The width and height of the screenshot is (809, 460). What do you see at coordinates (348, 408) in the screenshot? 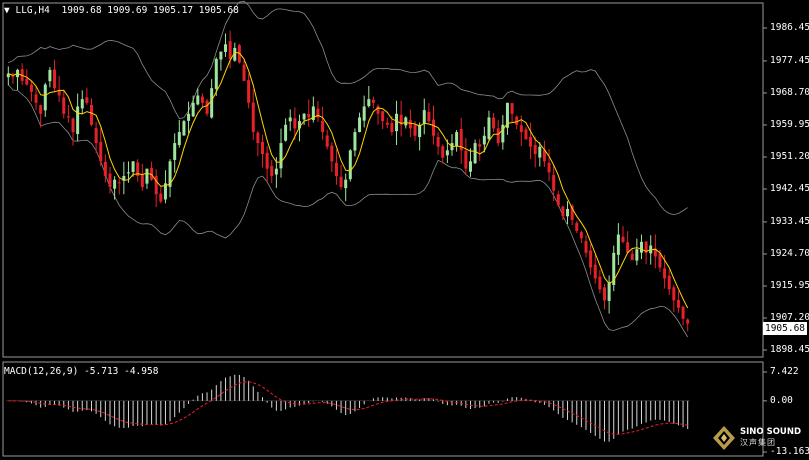
I see `macd-signal-line` at bounding box center [348, 408].